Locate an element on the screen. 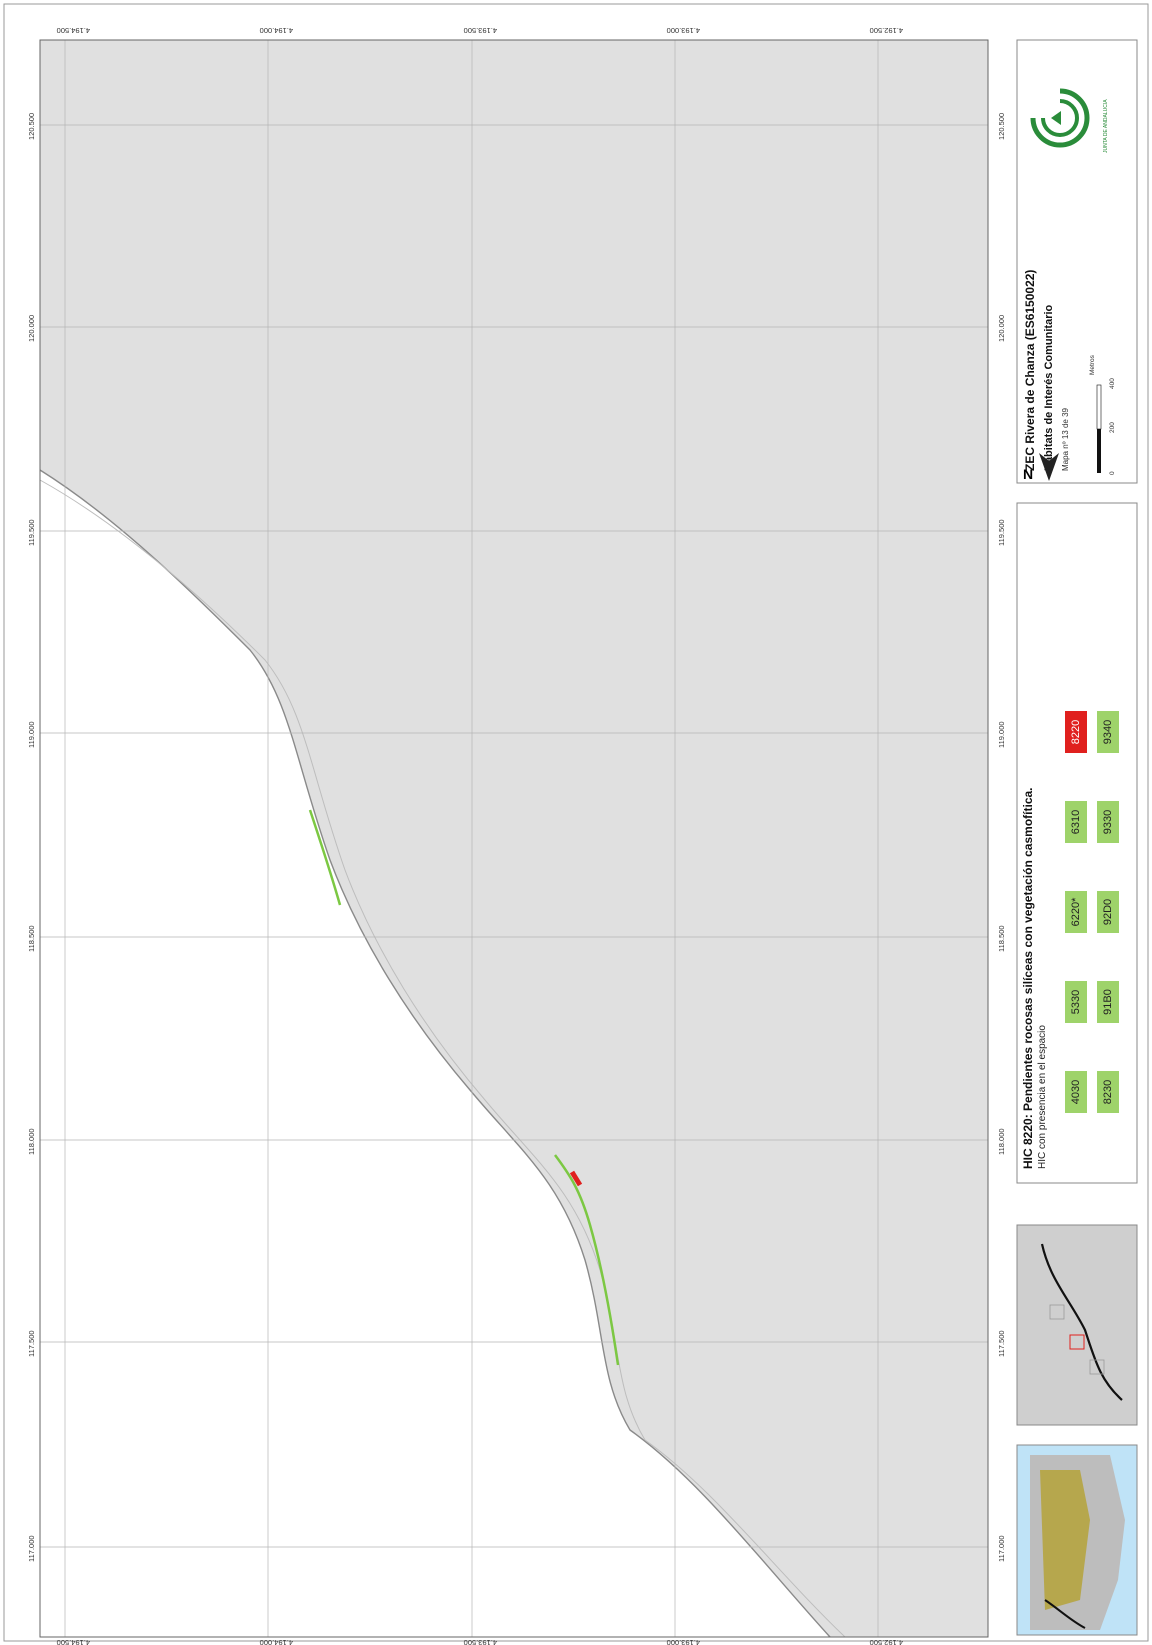  tick-y-bot-0: 4.194.500 is located at coordinates (73, 1641).